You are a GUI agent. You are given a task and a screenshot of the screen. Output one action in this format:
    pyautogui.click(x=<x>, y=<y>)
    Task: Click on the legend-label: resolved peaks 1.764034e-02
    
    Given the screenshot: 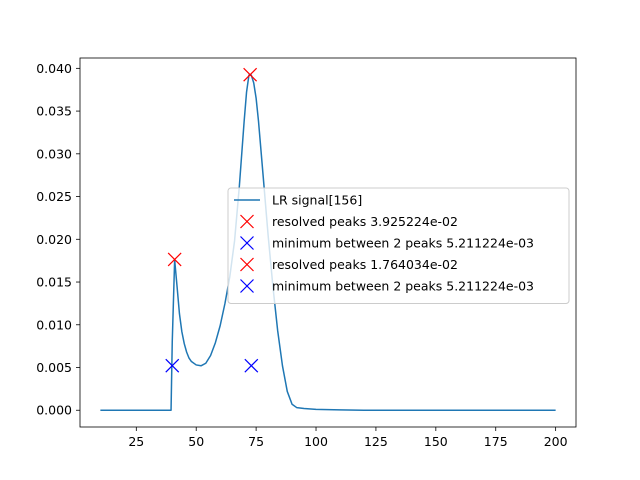 What is the action you would take?
    pyautogui.click(x=365, y=264)
    